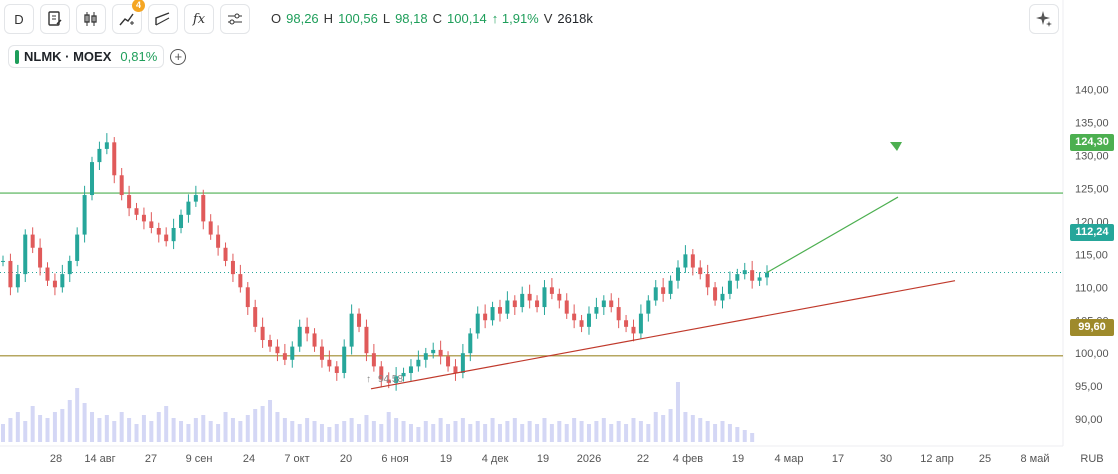  Describe the element at coordinates (151, 459) in the screenshot. I see `x-tick-label: 27` at that location.